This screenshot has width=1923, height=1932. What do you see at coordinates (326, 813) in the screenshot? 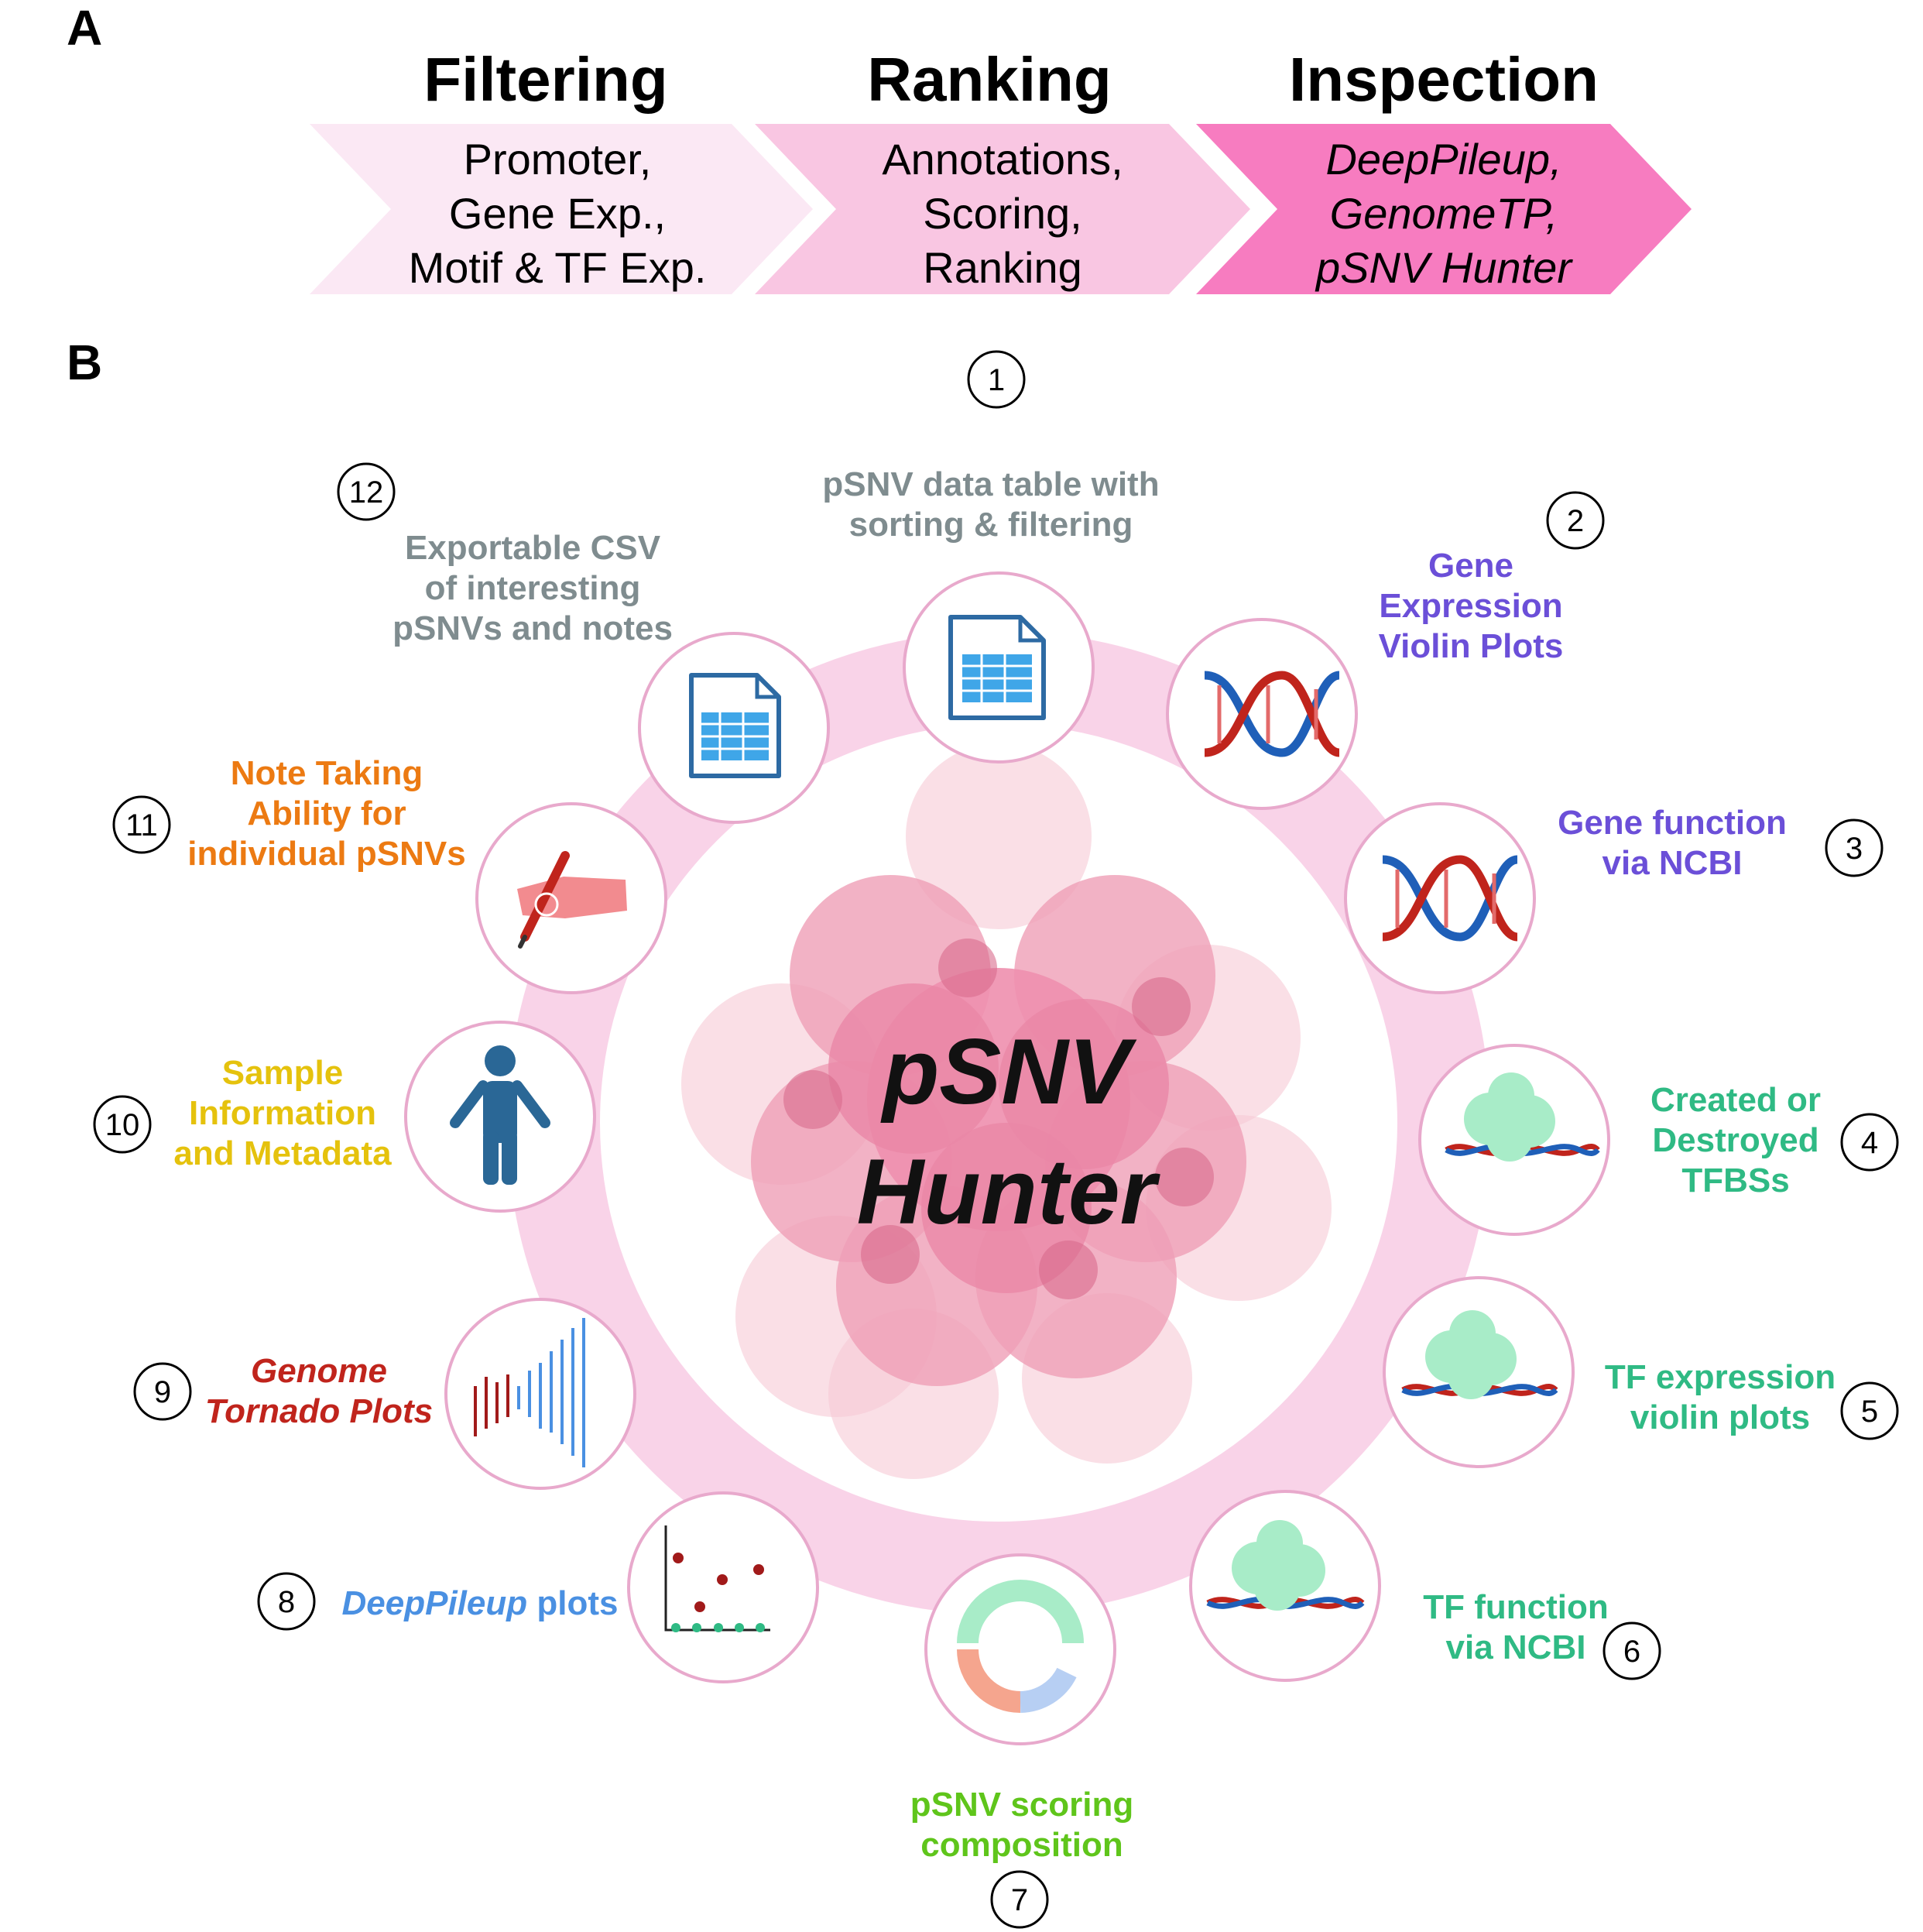
I see `feature-label-11-line-2: Ability for` at bounding box center [326, 813].